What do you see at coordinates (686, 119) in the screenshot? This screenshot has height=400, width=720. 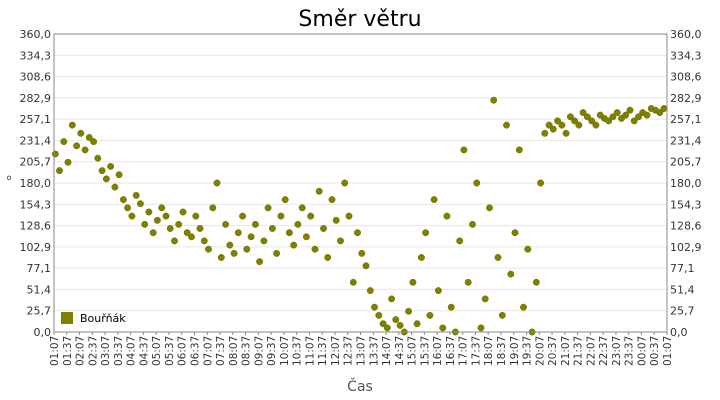 I see `y-tick-label-right: 257,1` at bounding box center [686, 119].